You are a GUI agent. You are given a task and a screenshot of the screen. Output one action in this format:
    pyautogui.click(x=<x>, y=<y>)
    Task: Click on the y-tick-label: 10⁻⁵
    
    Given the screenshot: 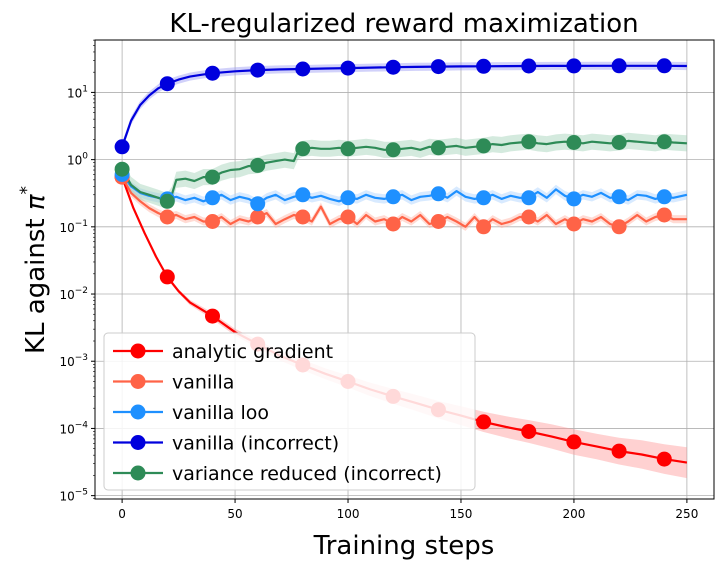 What is the action you would take?
    pyautogui.click(x=73, y=496)
    